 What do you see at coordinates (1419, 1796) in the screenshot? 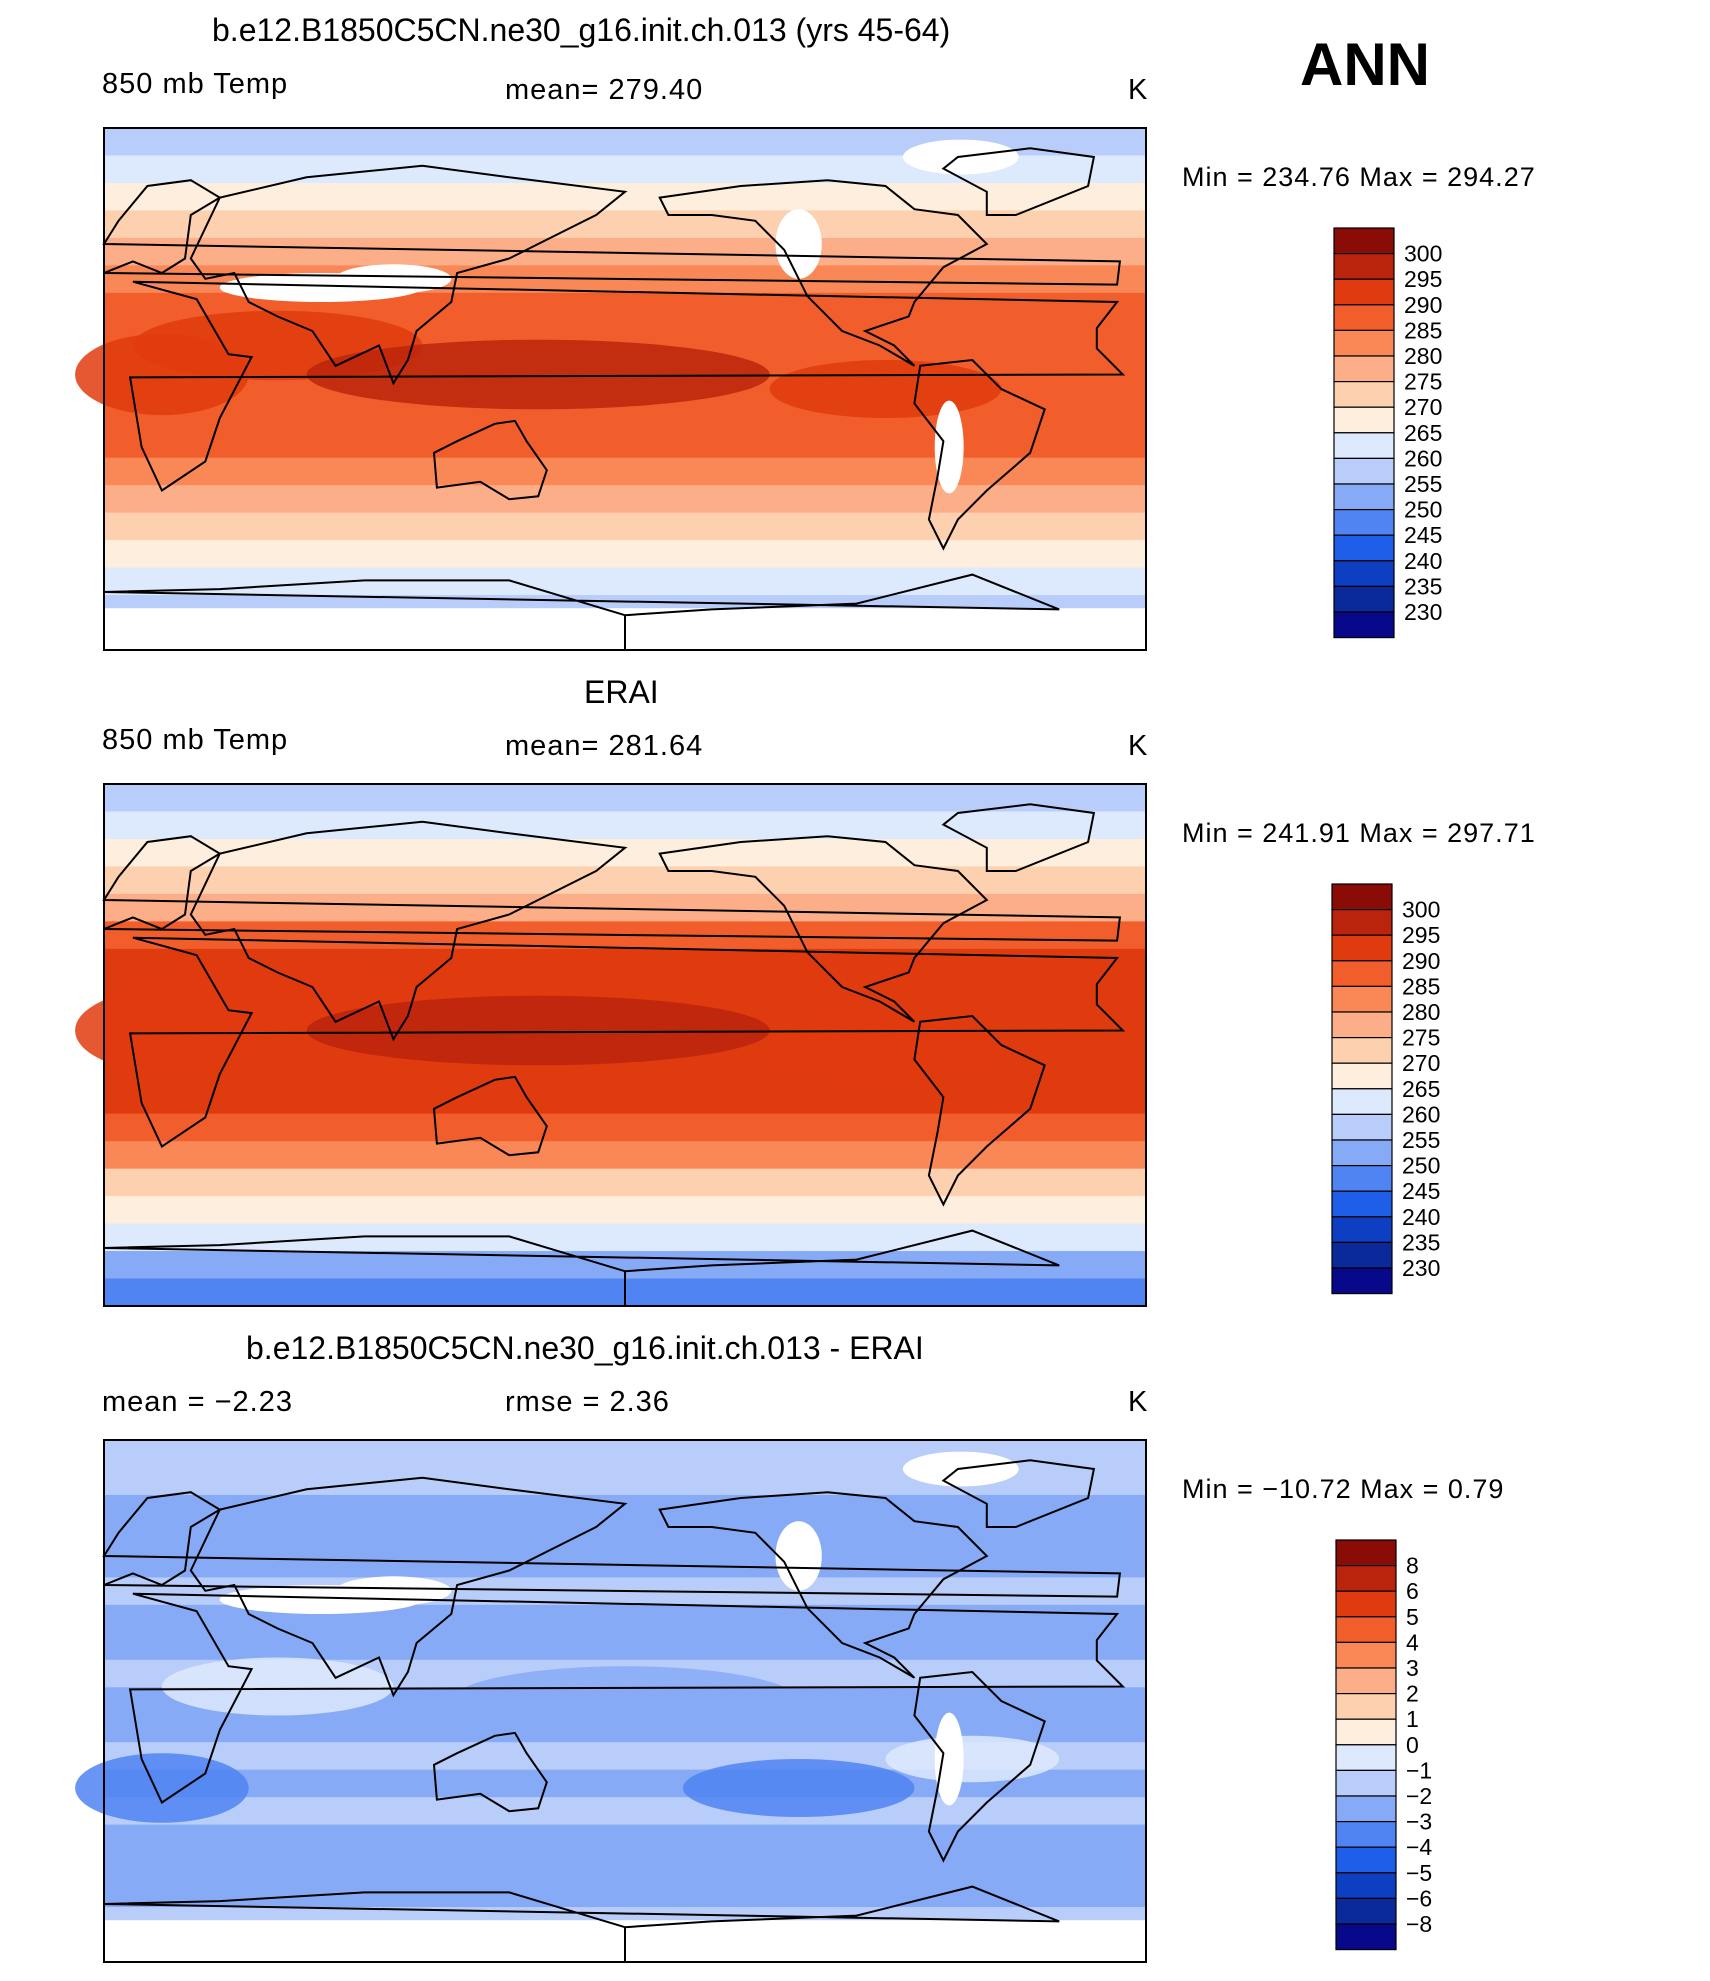
I see `colorbar-tick-label: −2` at bounding box center [1419, 1796].